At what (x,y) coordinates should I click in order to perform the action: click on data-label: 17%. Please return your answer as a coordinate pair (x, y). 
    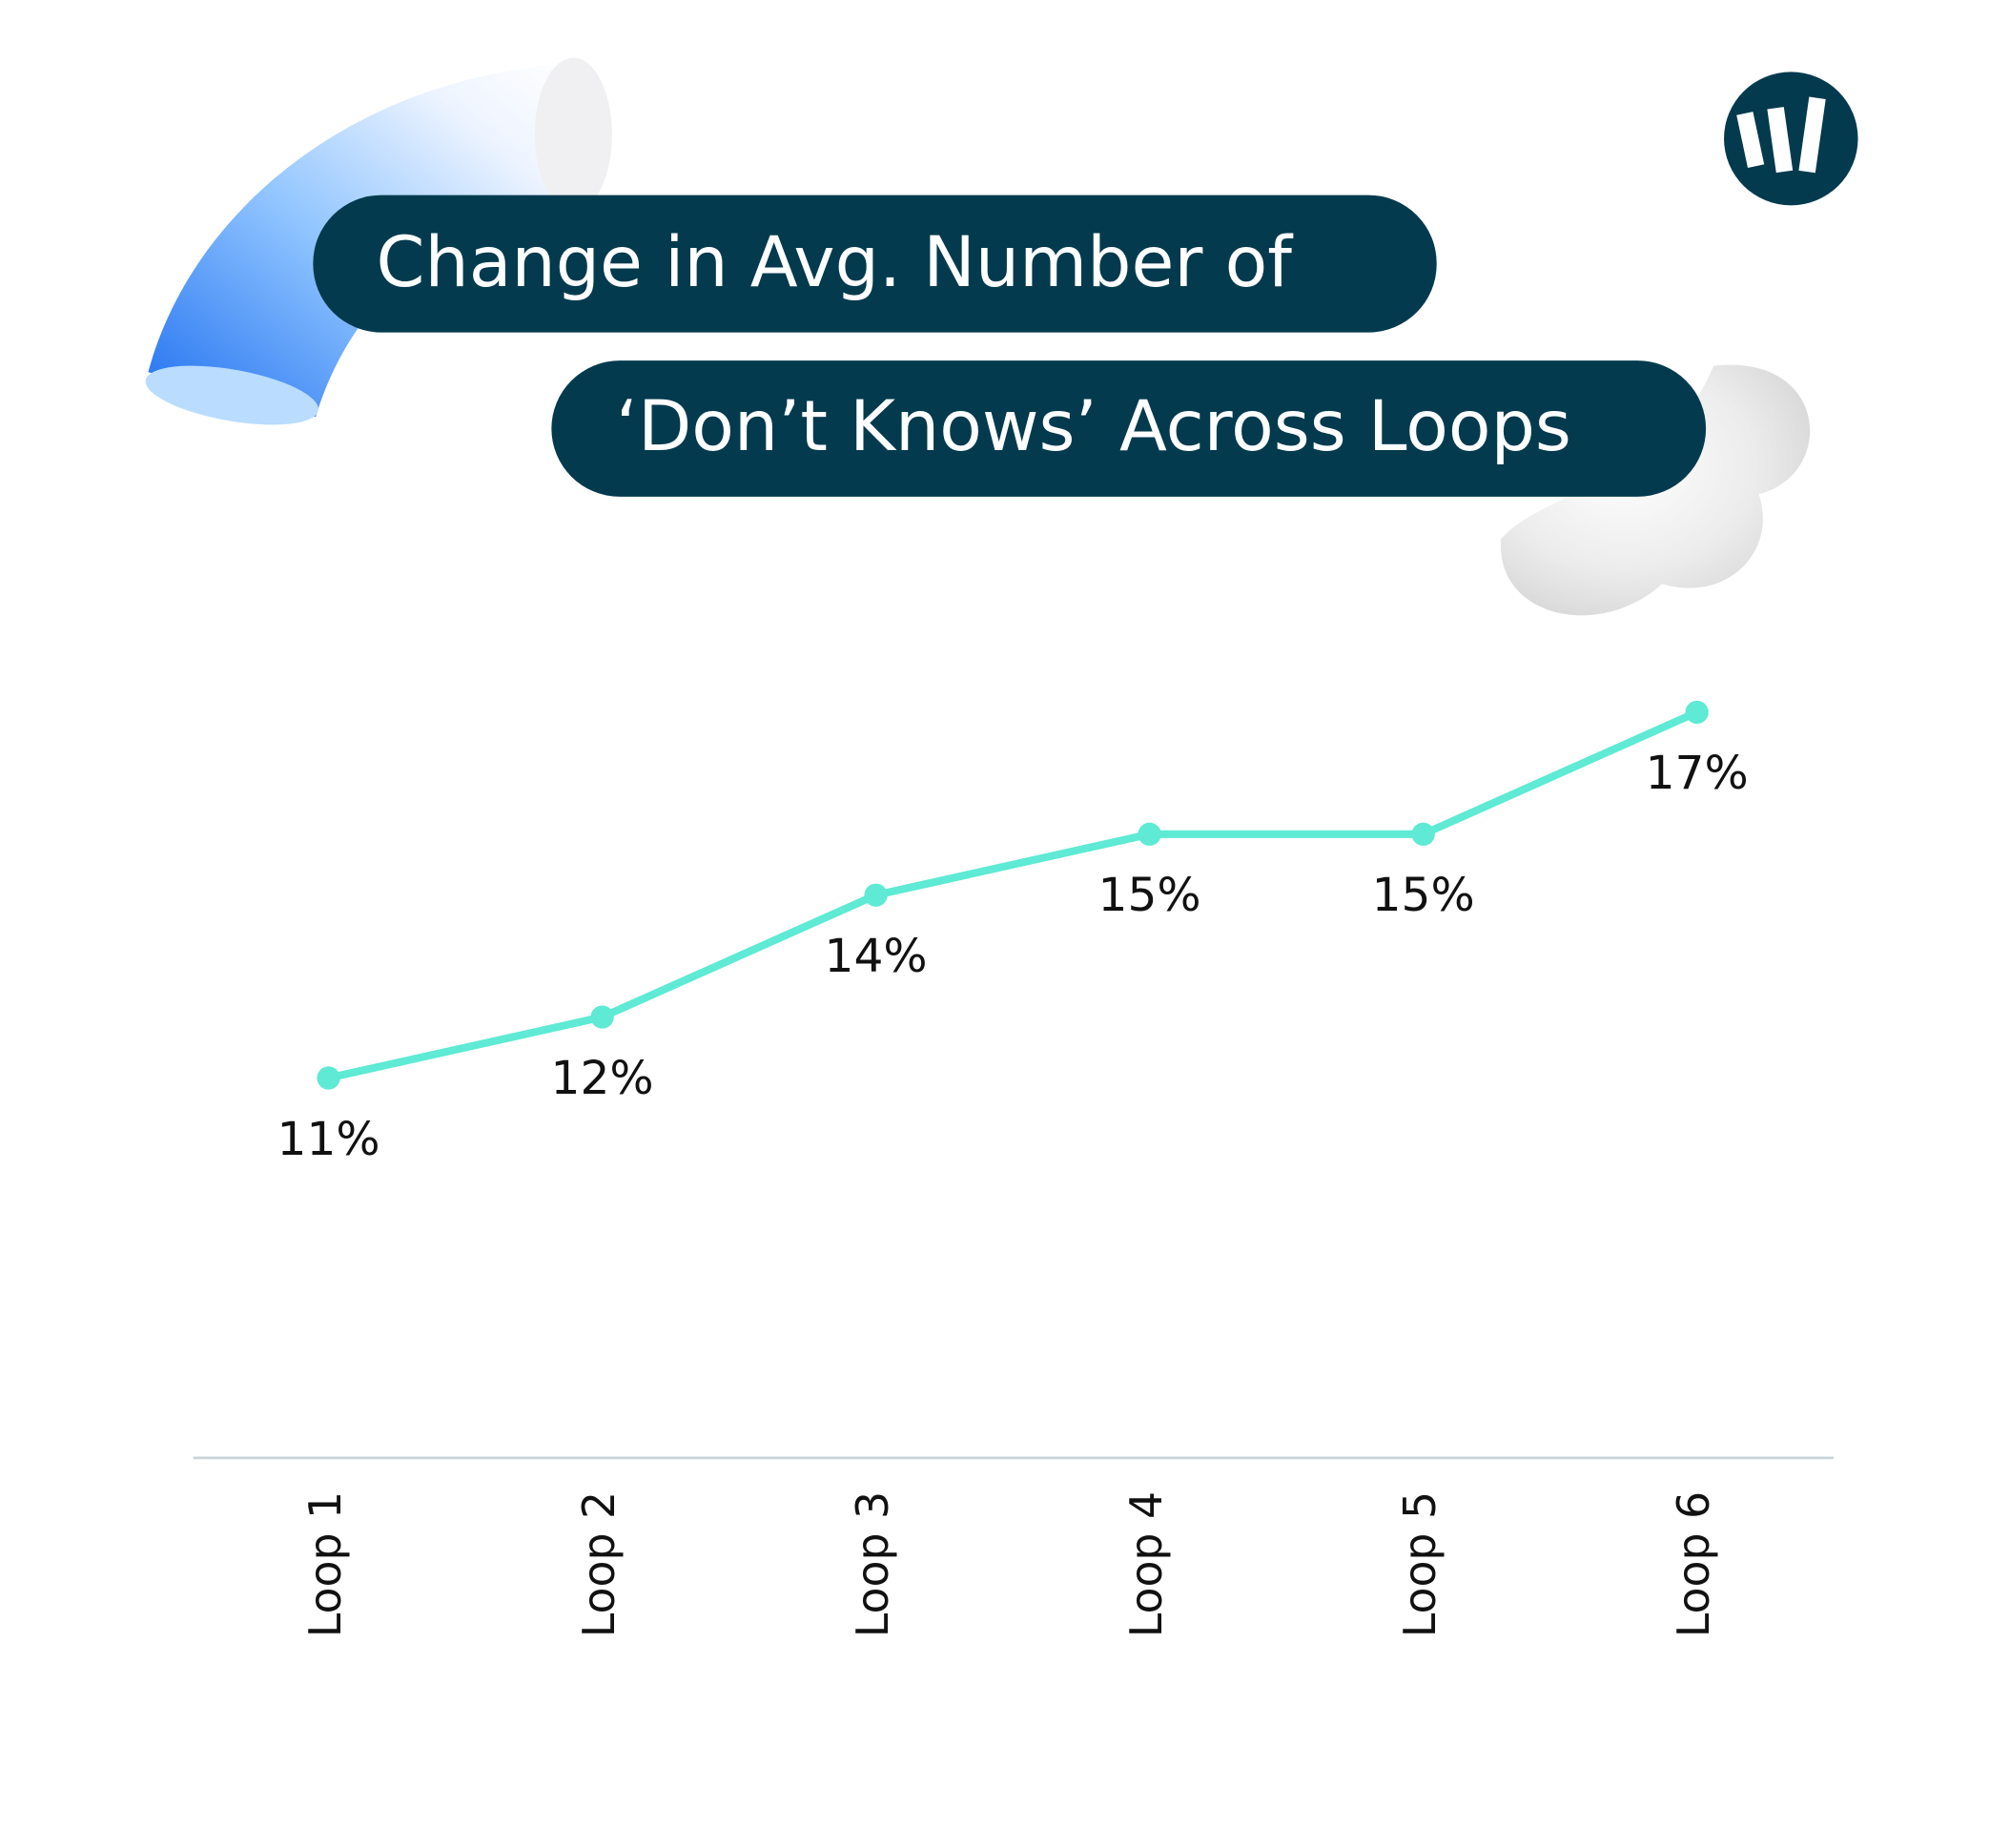
    Looking at the image, I should click on (1697, 773).